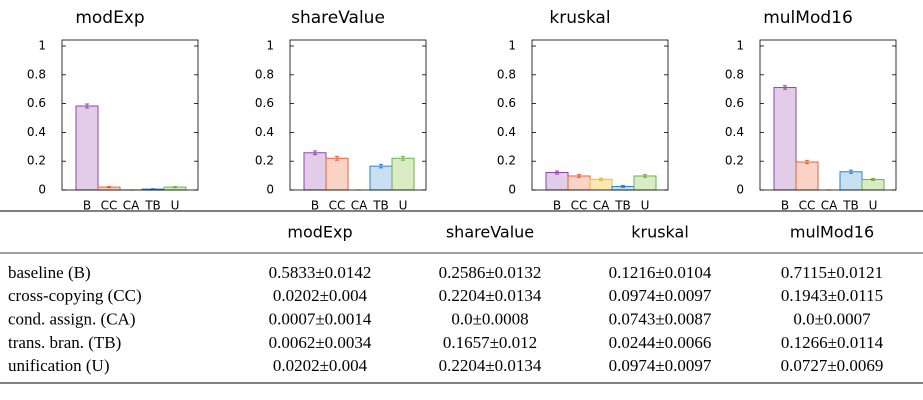 This screenshot has height=400, width=923. Describe the element at coordinates (832, 295) in the screenshot. I see `table-cell: 0.1943±0.0115` at that location.